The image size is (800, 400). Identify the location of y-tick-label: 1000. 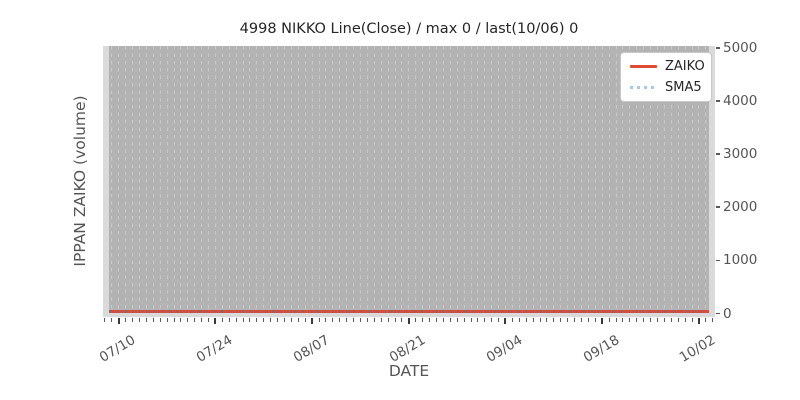
(740, 260).